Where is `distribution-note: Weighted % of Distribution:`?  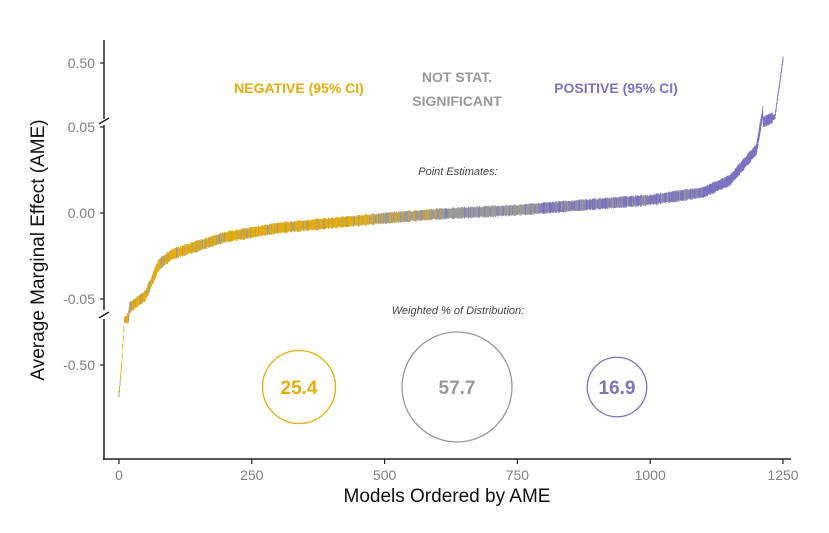
distribution-note: Weighted % of Distribution: is located at coordinates (458, 311).